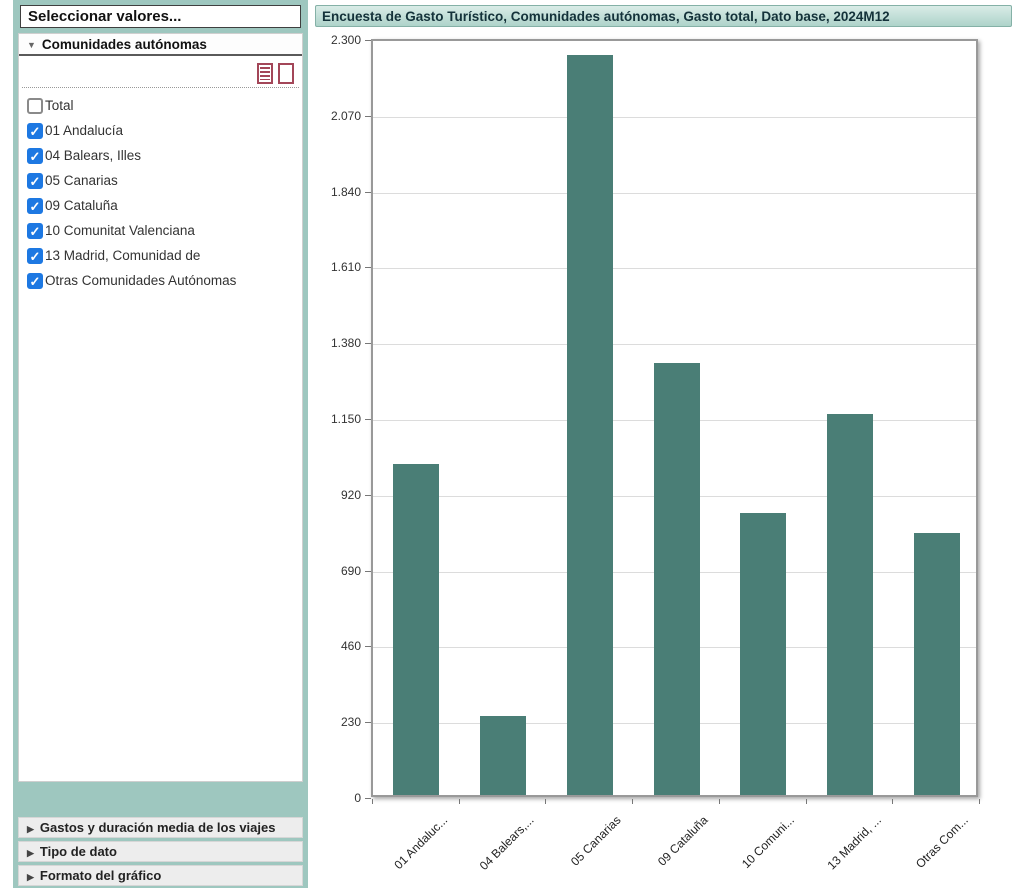 This screenshot has width=1017, height=895. Describe the element at coordinates (78, 851) in the screenshot. I see `section-label: Tipo de dato` at that location.